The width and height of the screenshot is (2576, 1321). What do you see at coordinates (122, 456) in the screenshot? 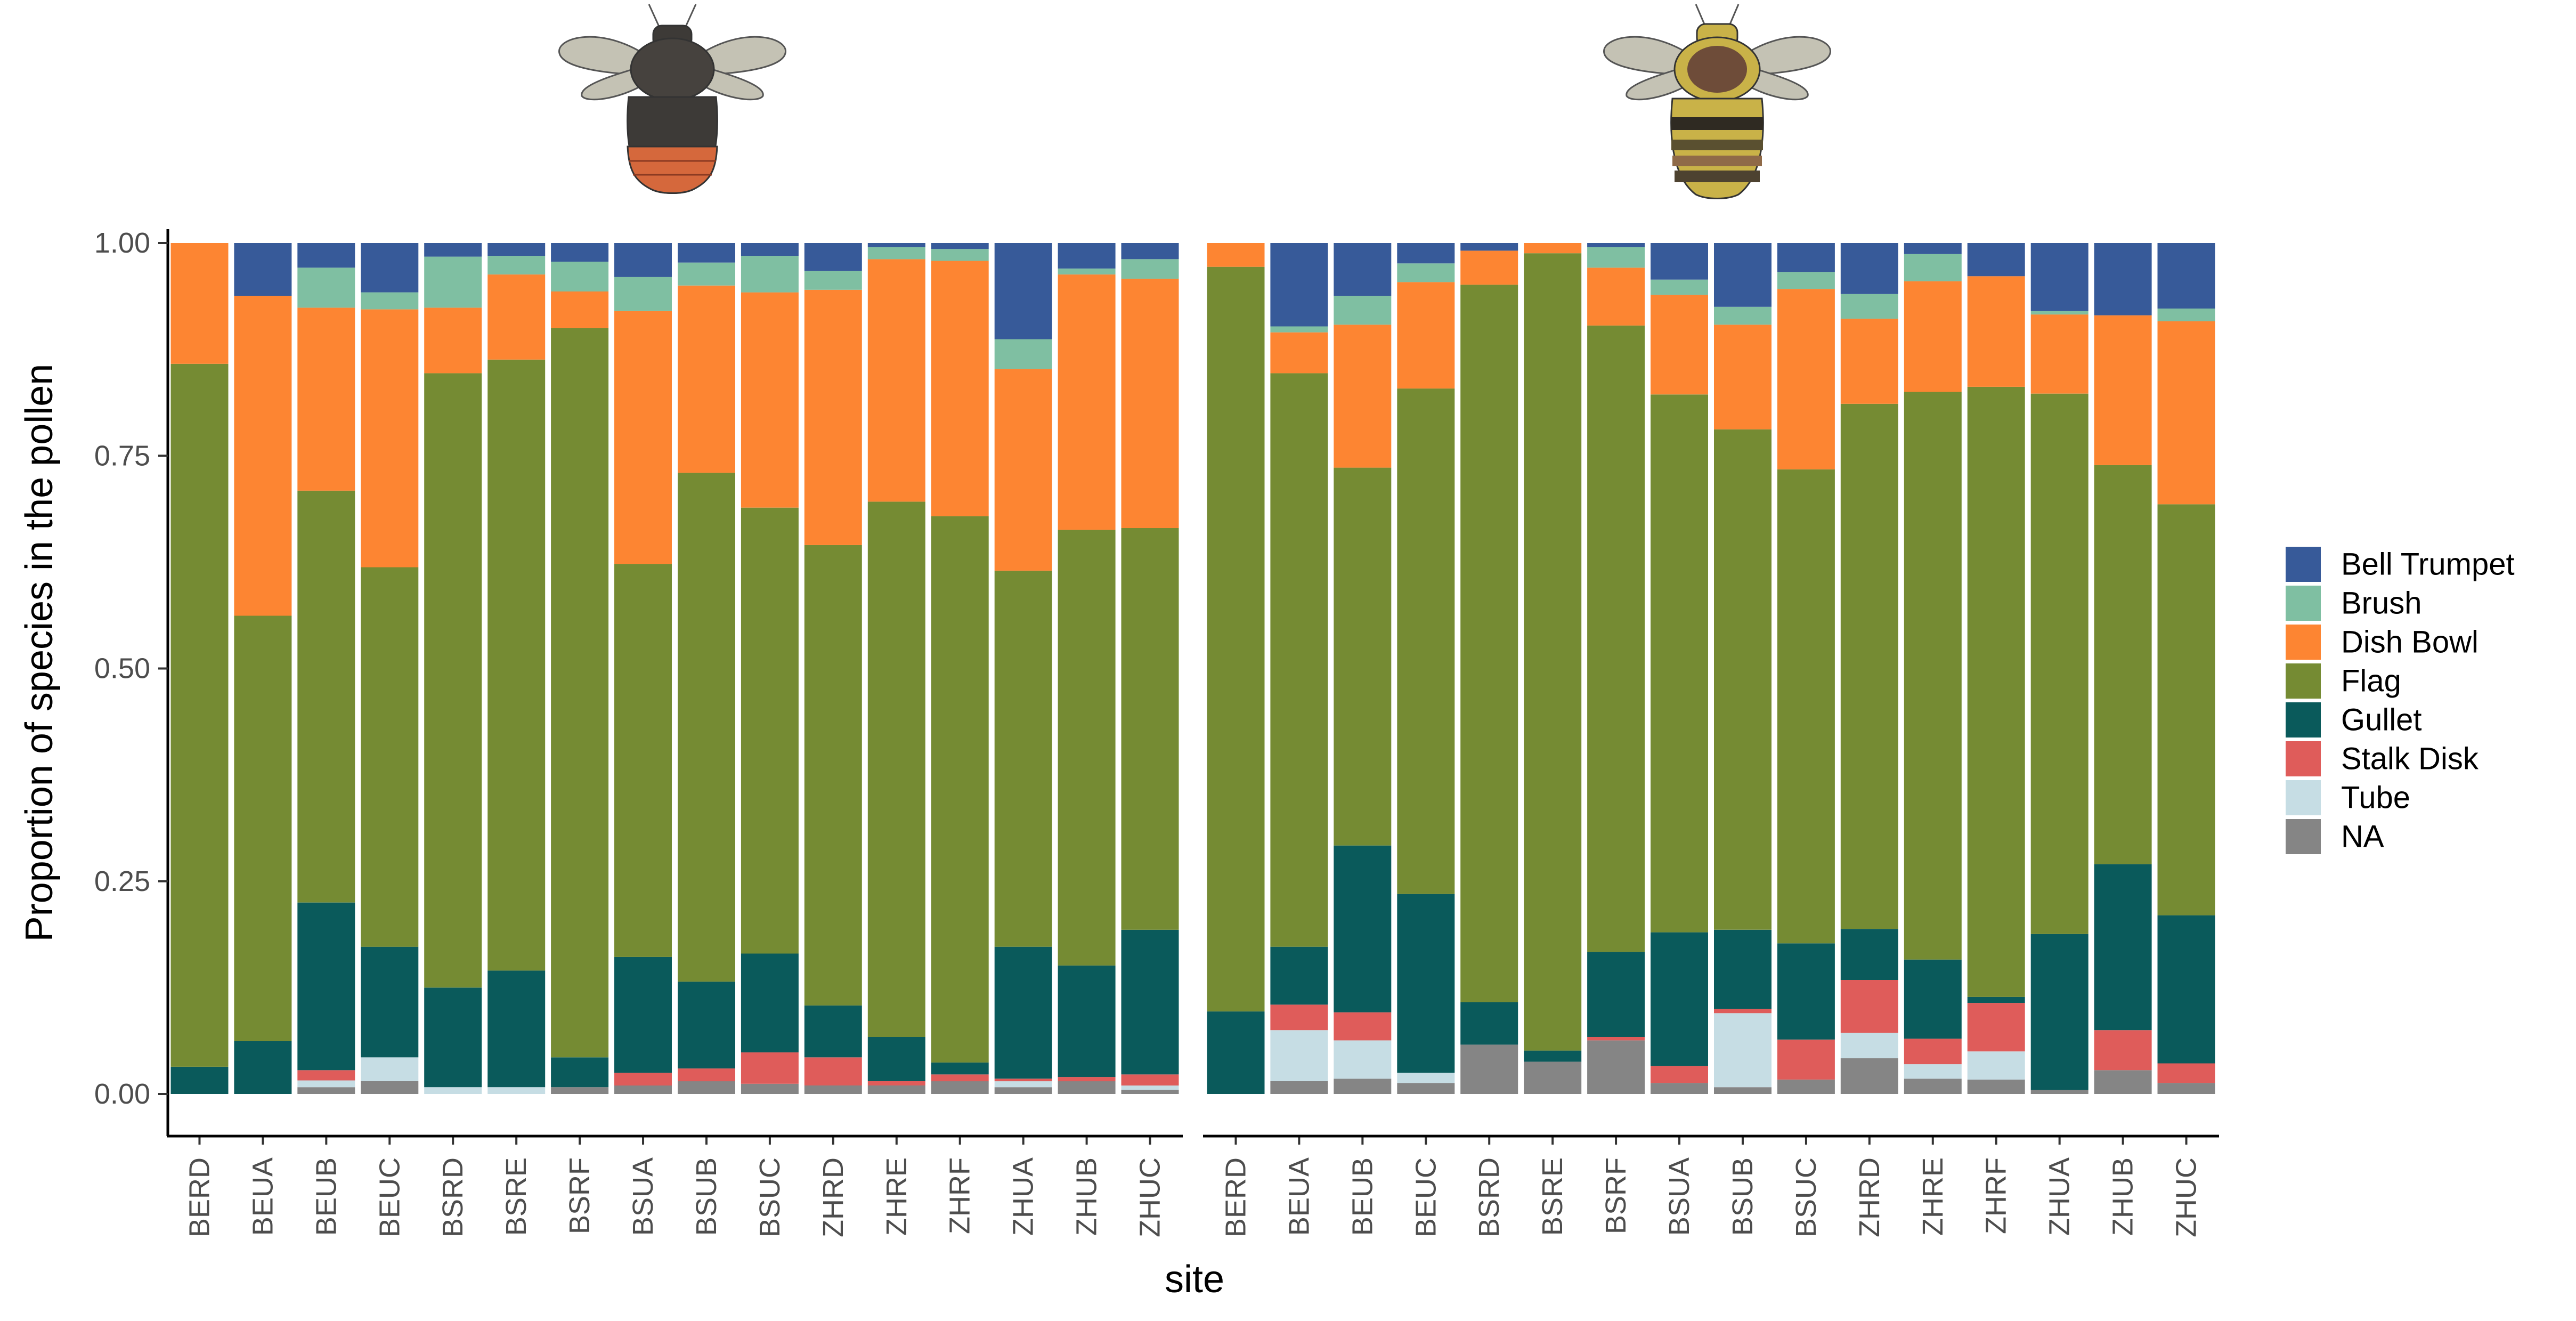
I see `y-tick-label: 0.75` at bounding box center [122, 456].